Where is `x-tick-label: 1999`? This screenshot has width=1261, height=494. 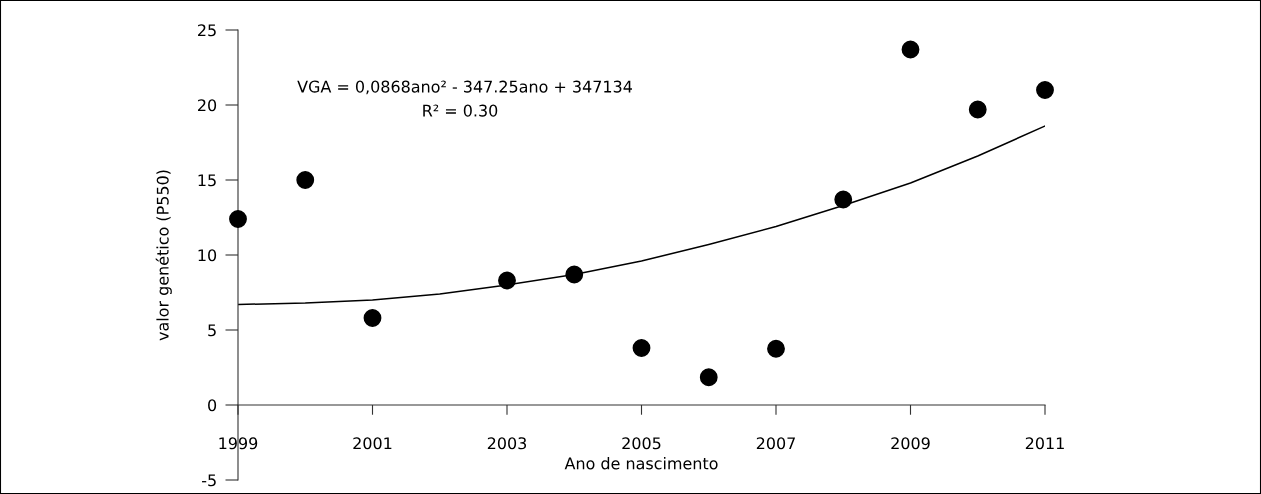
x-tick-label: 1999 is located at coordinates (238, 443).